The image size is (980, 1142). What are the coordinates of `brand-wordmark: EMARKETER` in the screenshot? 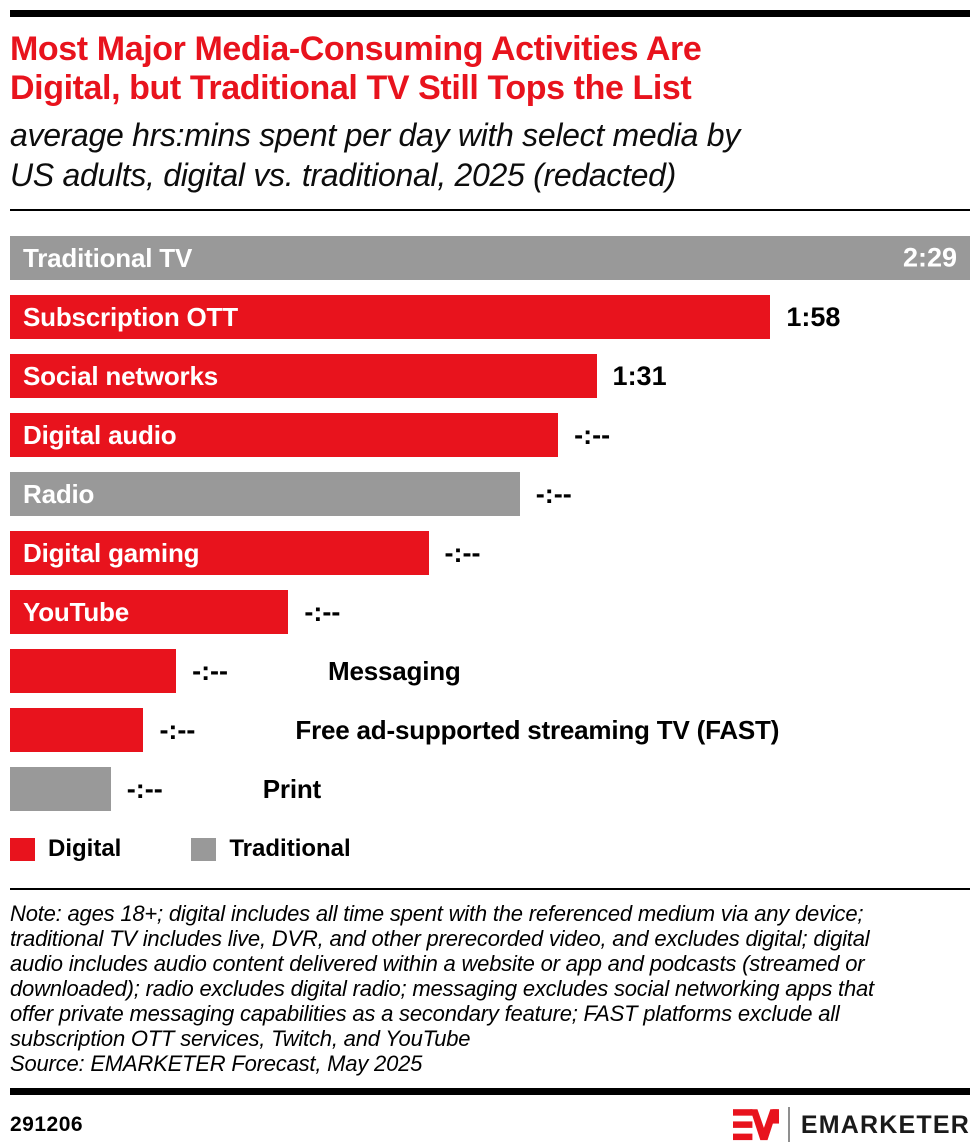 It's located at (885, 1124).